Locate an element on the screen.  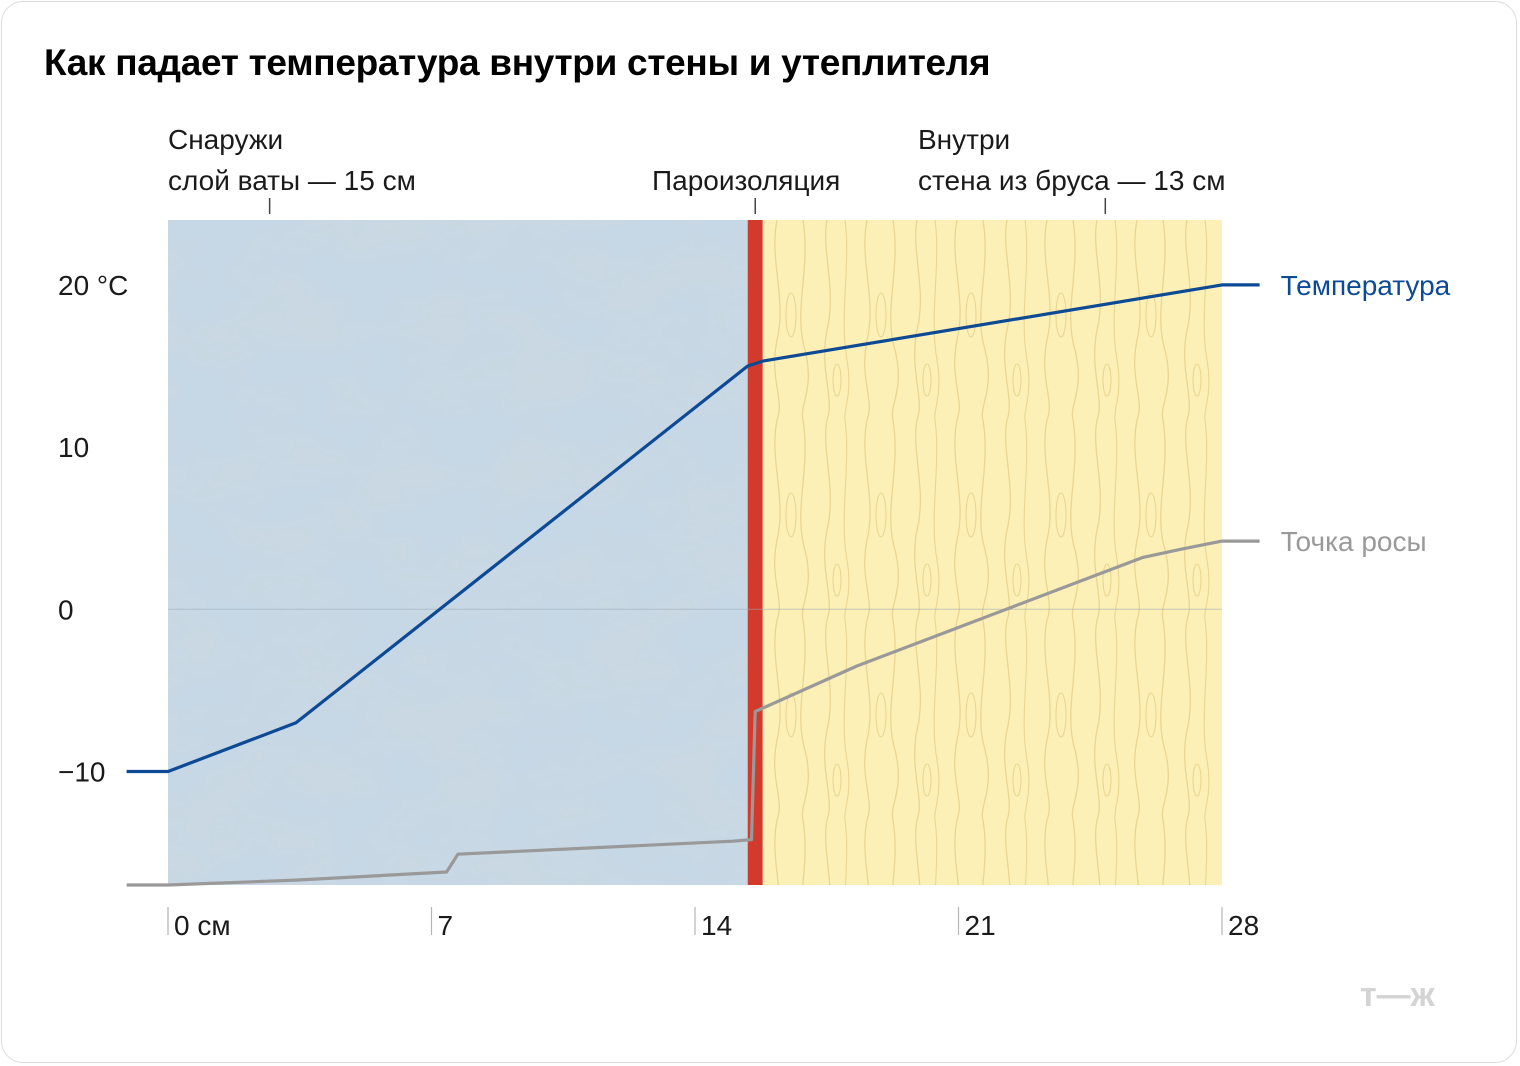
y-tick-label: 10 is located at coordinates (73, 447).